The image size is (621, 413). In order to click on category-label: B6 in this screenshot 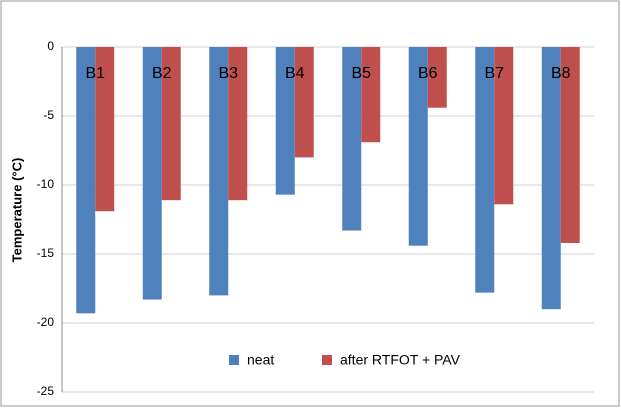, I will do `click(428, 73)`.